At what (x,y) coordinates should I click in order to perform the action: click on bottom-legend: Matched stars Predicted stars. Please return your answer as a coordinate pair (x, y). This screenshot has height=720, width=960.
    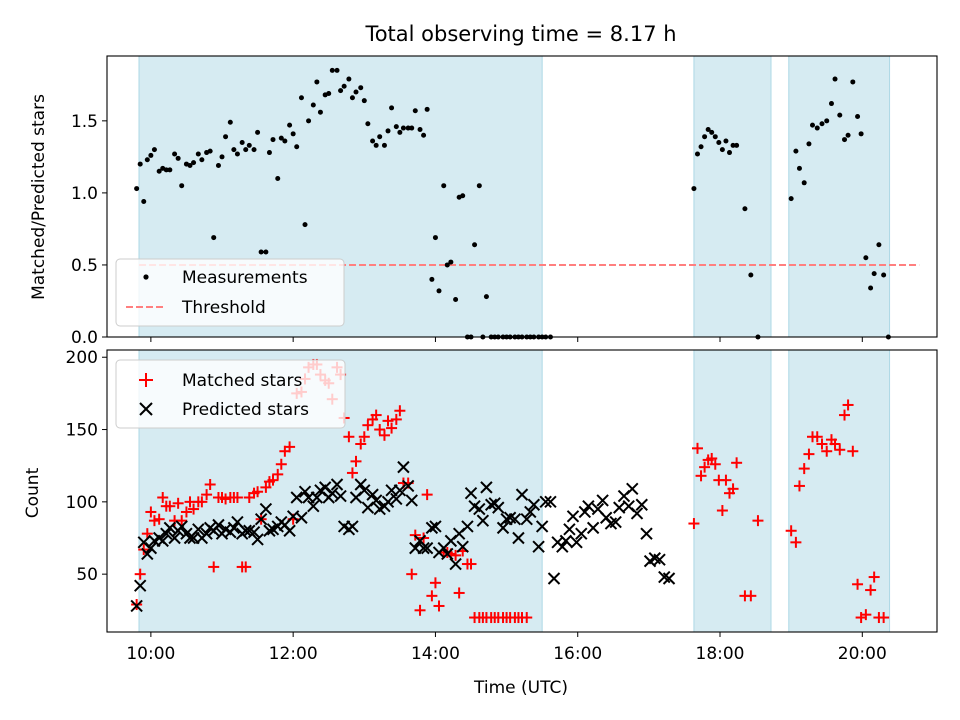
    Looking at the image, I should click on (230, 394).